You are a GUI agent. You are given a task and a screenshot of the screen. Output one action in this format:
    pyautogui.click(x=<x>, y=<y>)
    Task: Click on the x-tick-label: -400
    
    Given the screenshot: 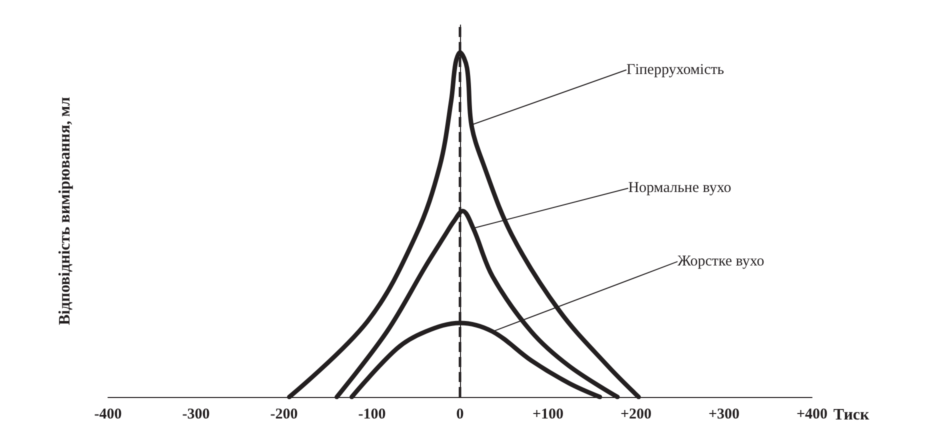 What is the action you would take?
    pyautogui.click(x=108, y=414)
    